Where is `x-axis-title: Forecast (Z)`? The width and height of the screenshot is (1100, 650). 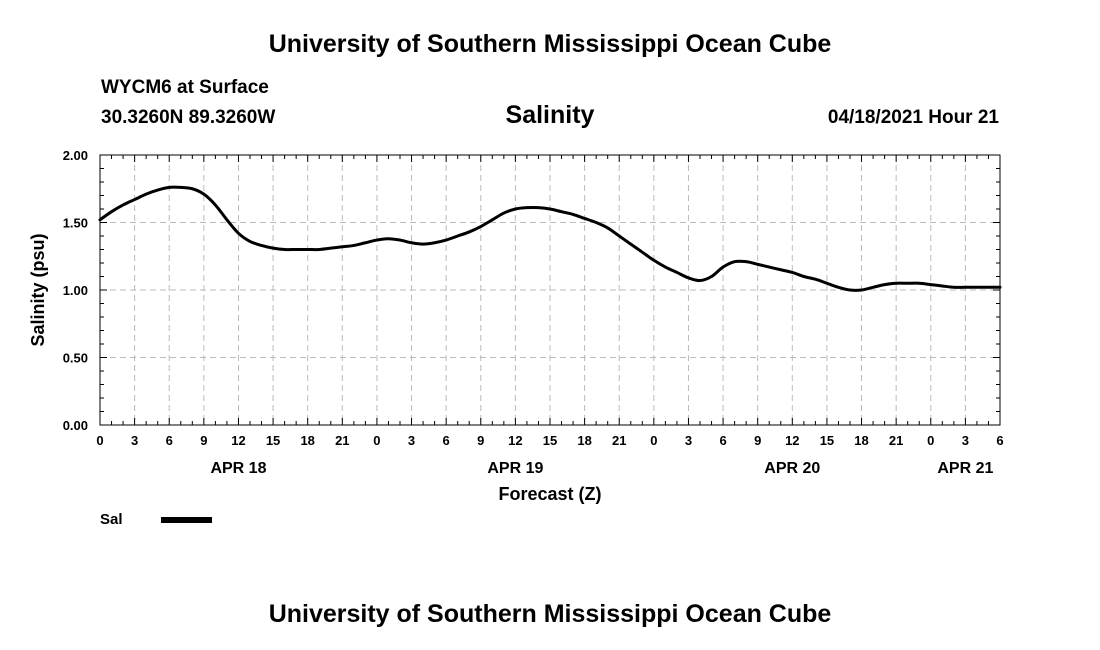 x-axis-title: Forecast (Z) is located at coordinates (549, 494).